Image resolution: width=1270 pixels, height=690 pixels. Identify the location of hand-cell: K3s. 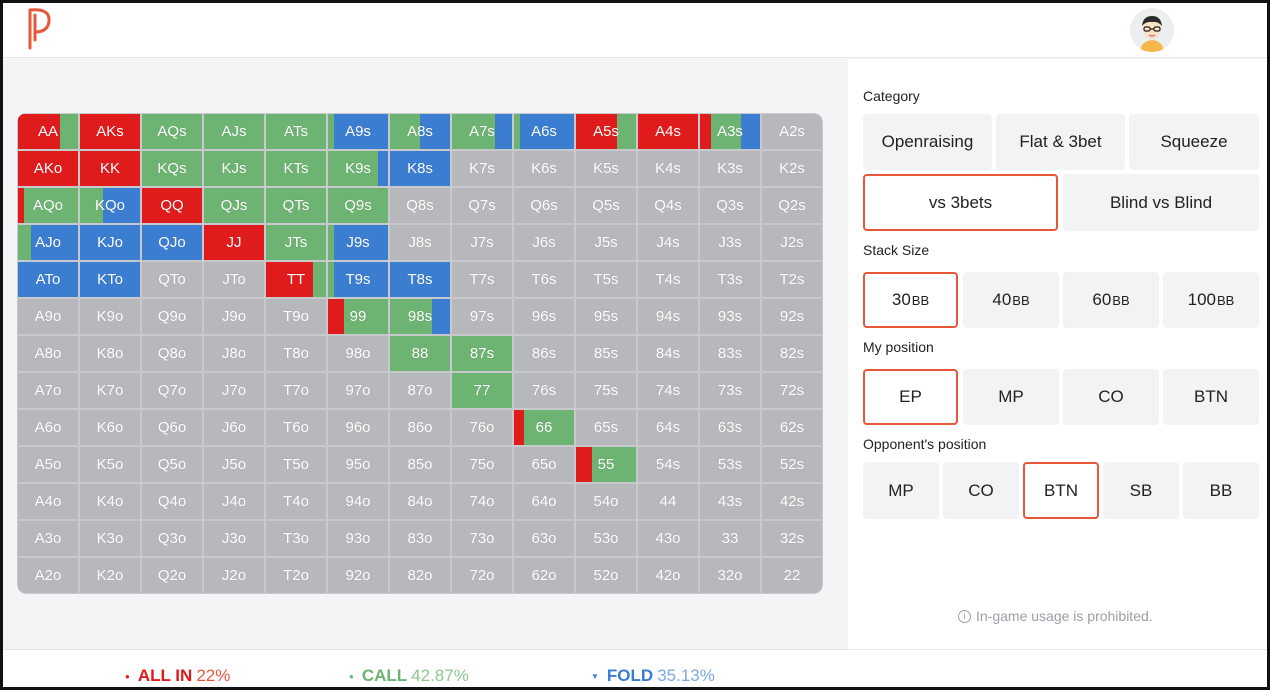
(730, 168).